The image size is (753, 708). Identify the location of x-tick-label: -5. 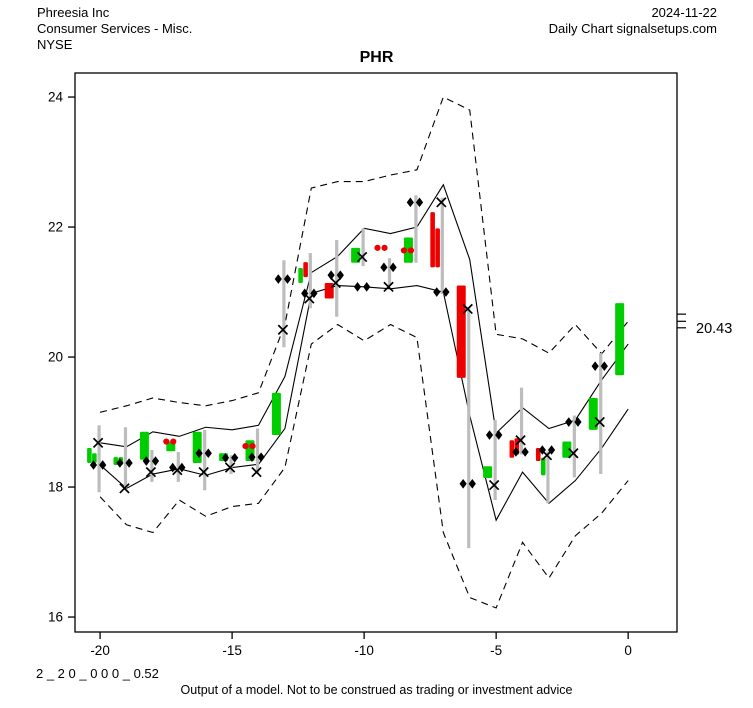
(496, 650).